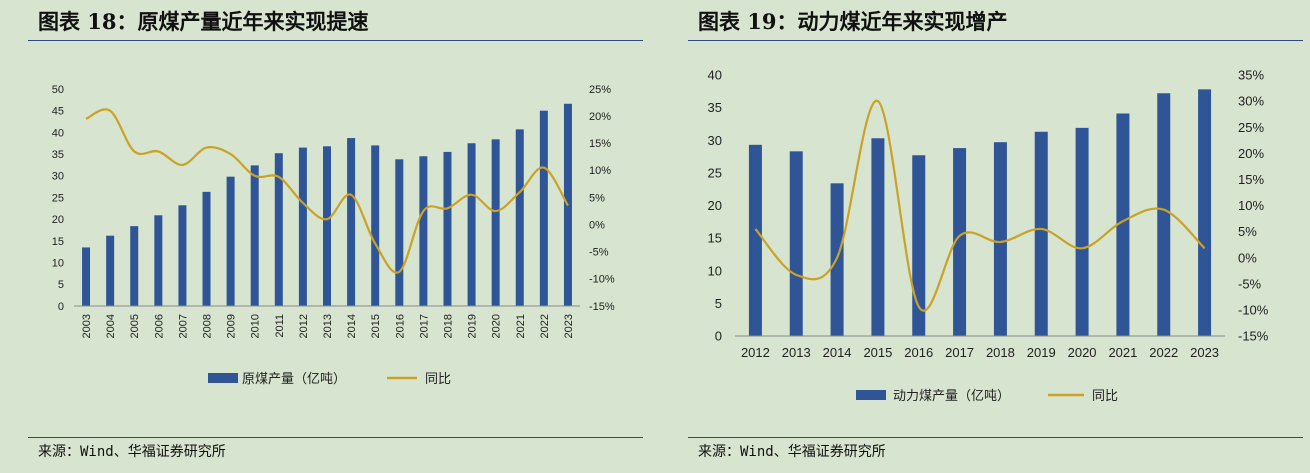 The image size is (1310, 473). What do you see at coordinates (183, 326) in the screenshot?
I see `x-tick-label: 2007` at bounding box center [183, 326].